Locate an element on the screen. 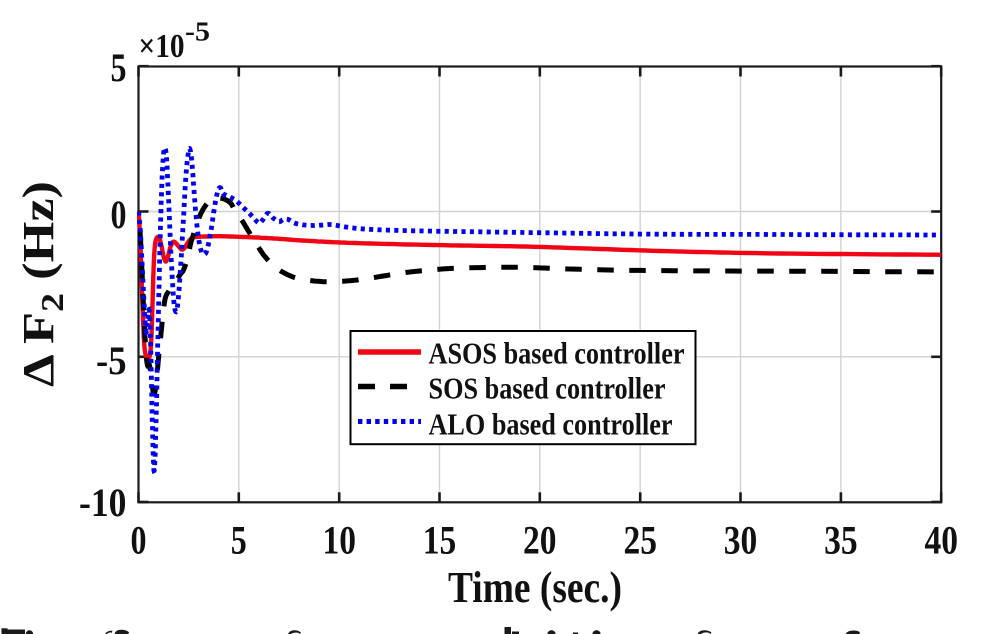 This screenshot has width=981, height=634. svg-text: 20 is located at coordinates (540, 540).